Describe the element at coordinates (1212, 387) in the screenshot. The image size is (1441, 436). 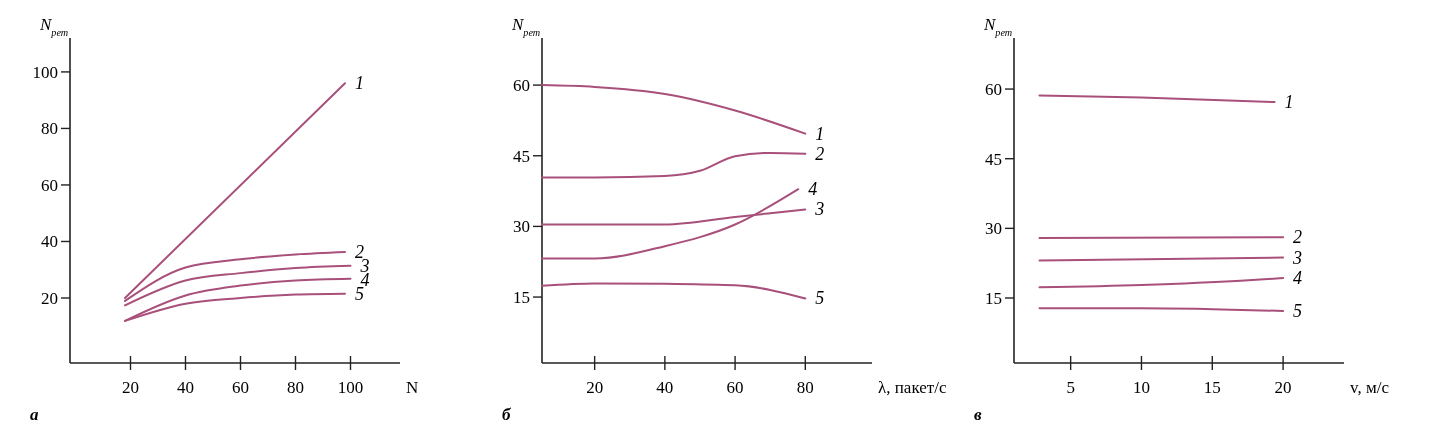
I see `x-tick-label: 15` at that location.